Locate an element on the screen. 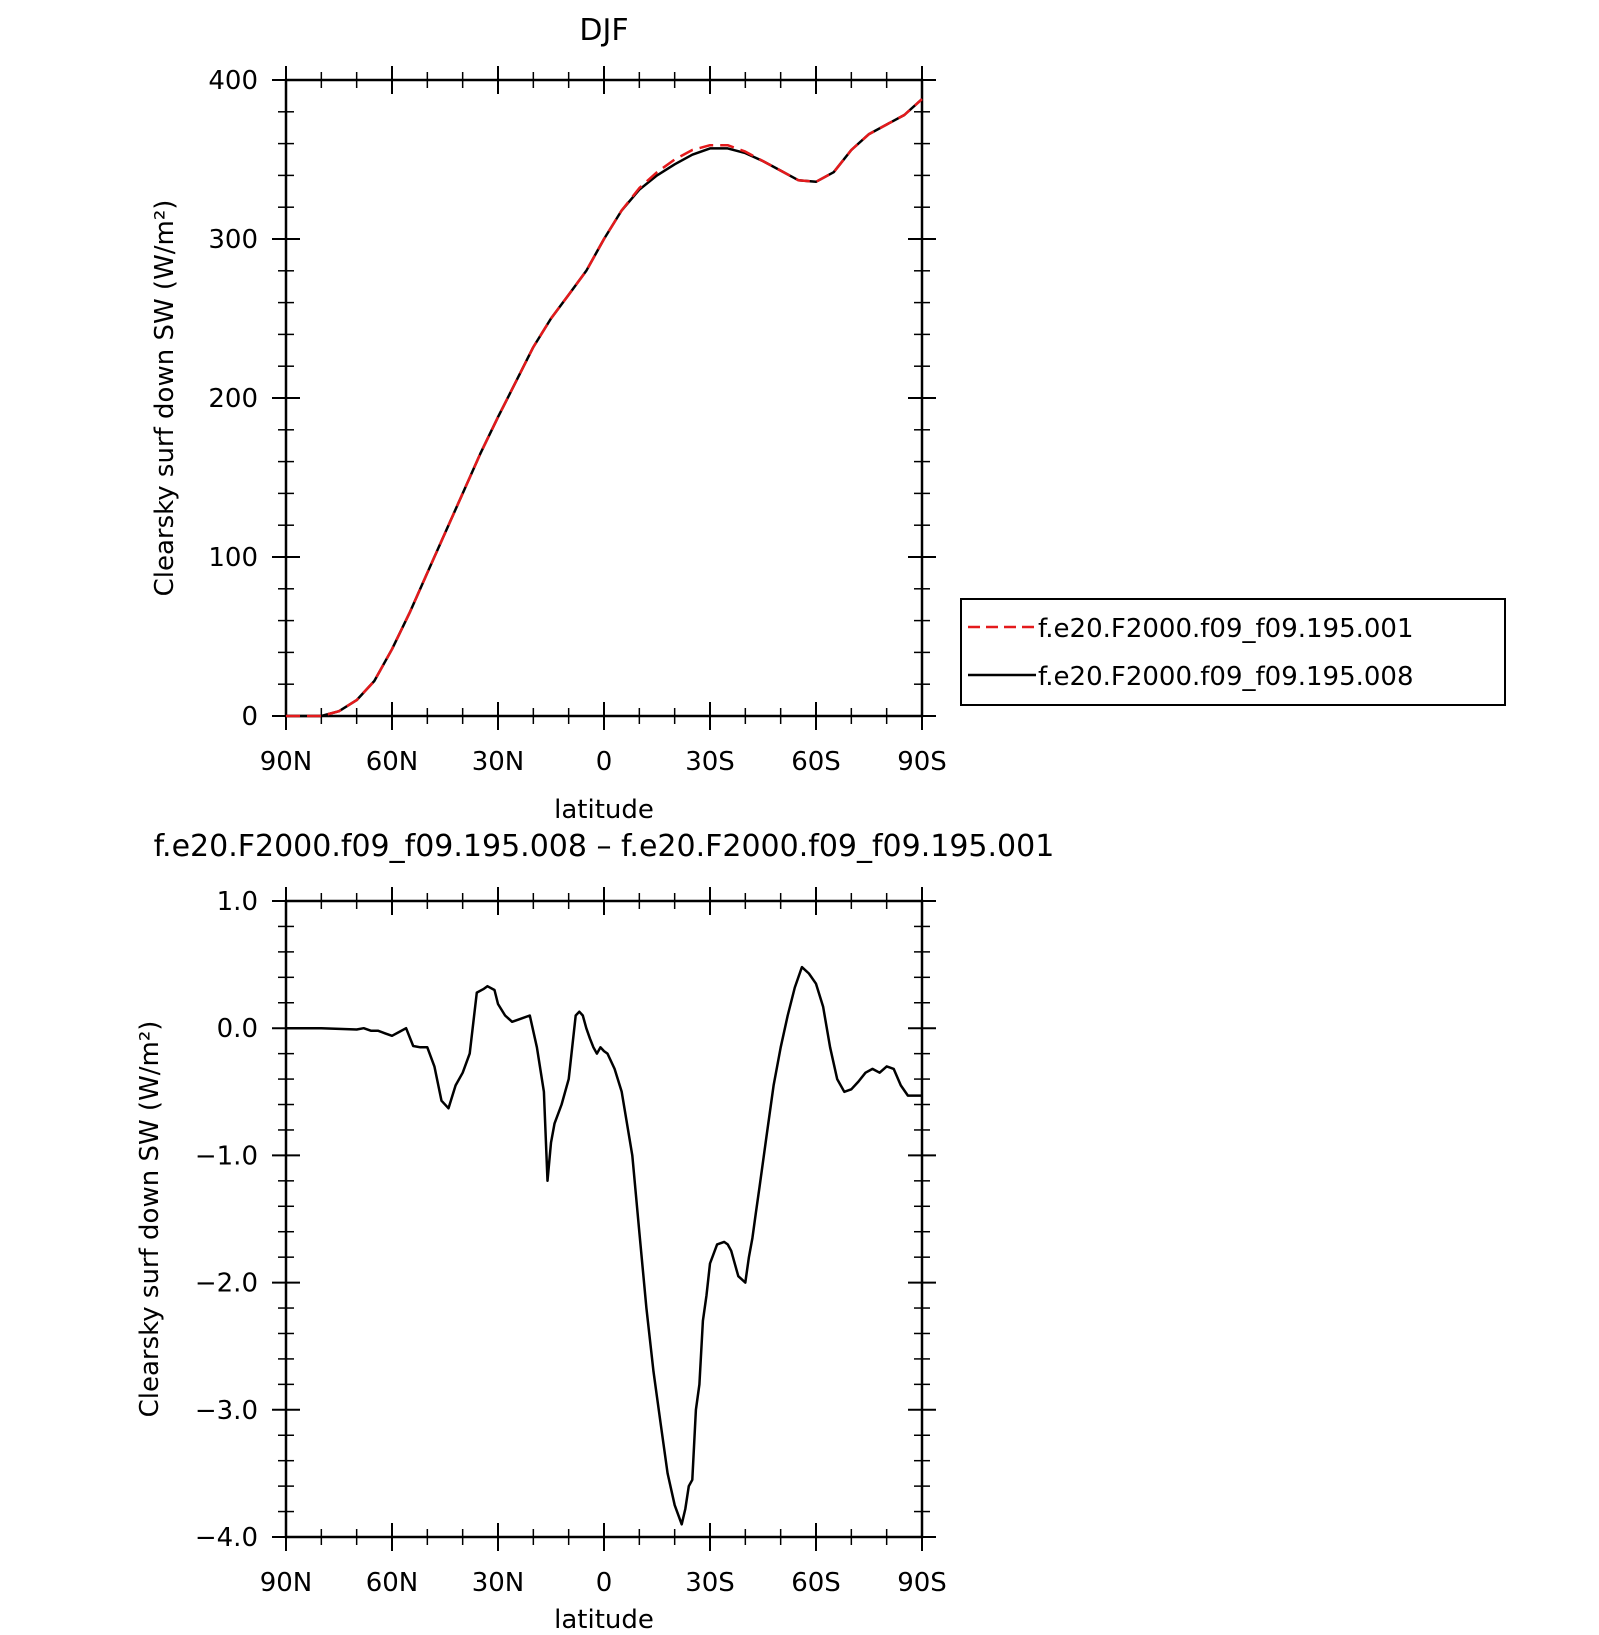 The height and width of the screenshot is (1635, 1599). series-lines-bottom is located at coordinates (604, 1245).